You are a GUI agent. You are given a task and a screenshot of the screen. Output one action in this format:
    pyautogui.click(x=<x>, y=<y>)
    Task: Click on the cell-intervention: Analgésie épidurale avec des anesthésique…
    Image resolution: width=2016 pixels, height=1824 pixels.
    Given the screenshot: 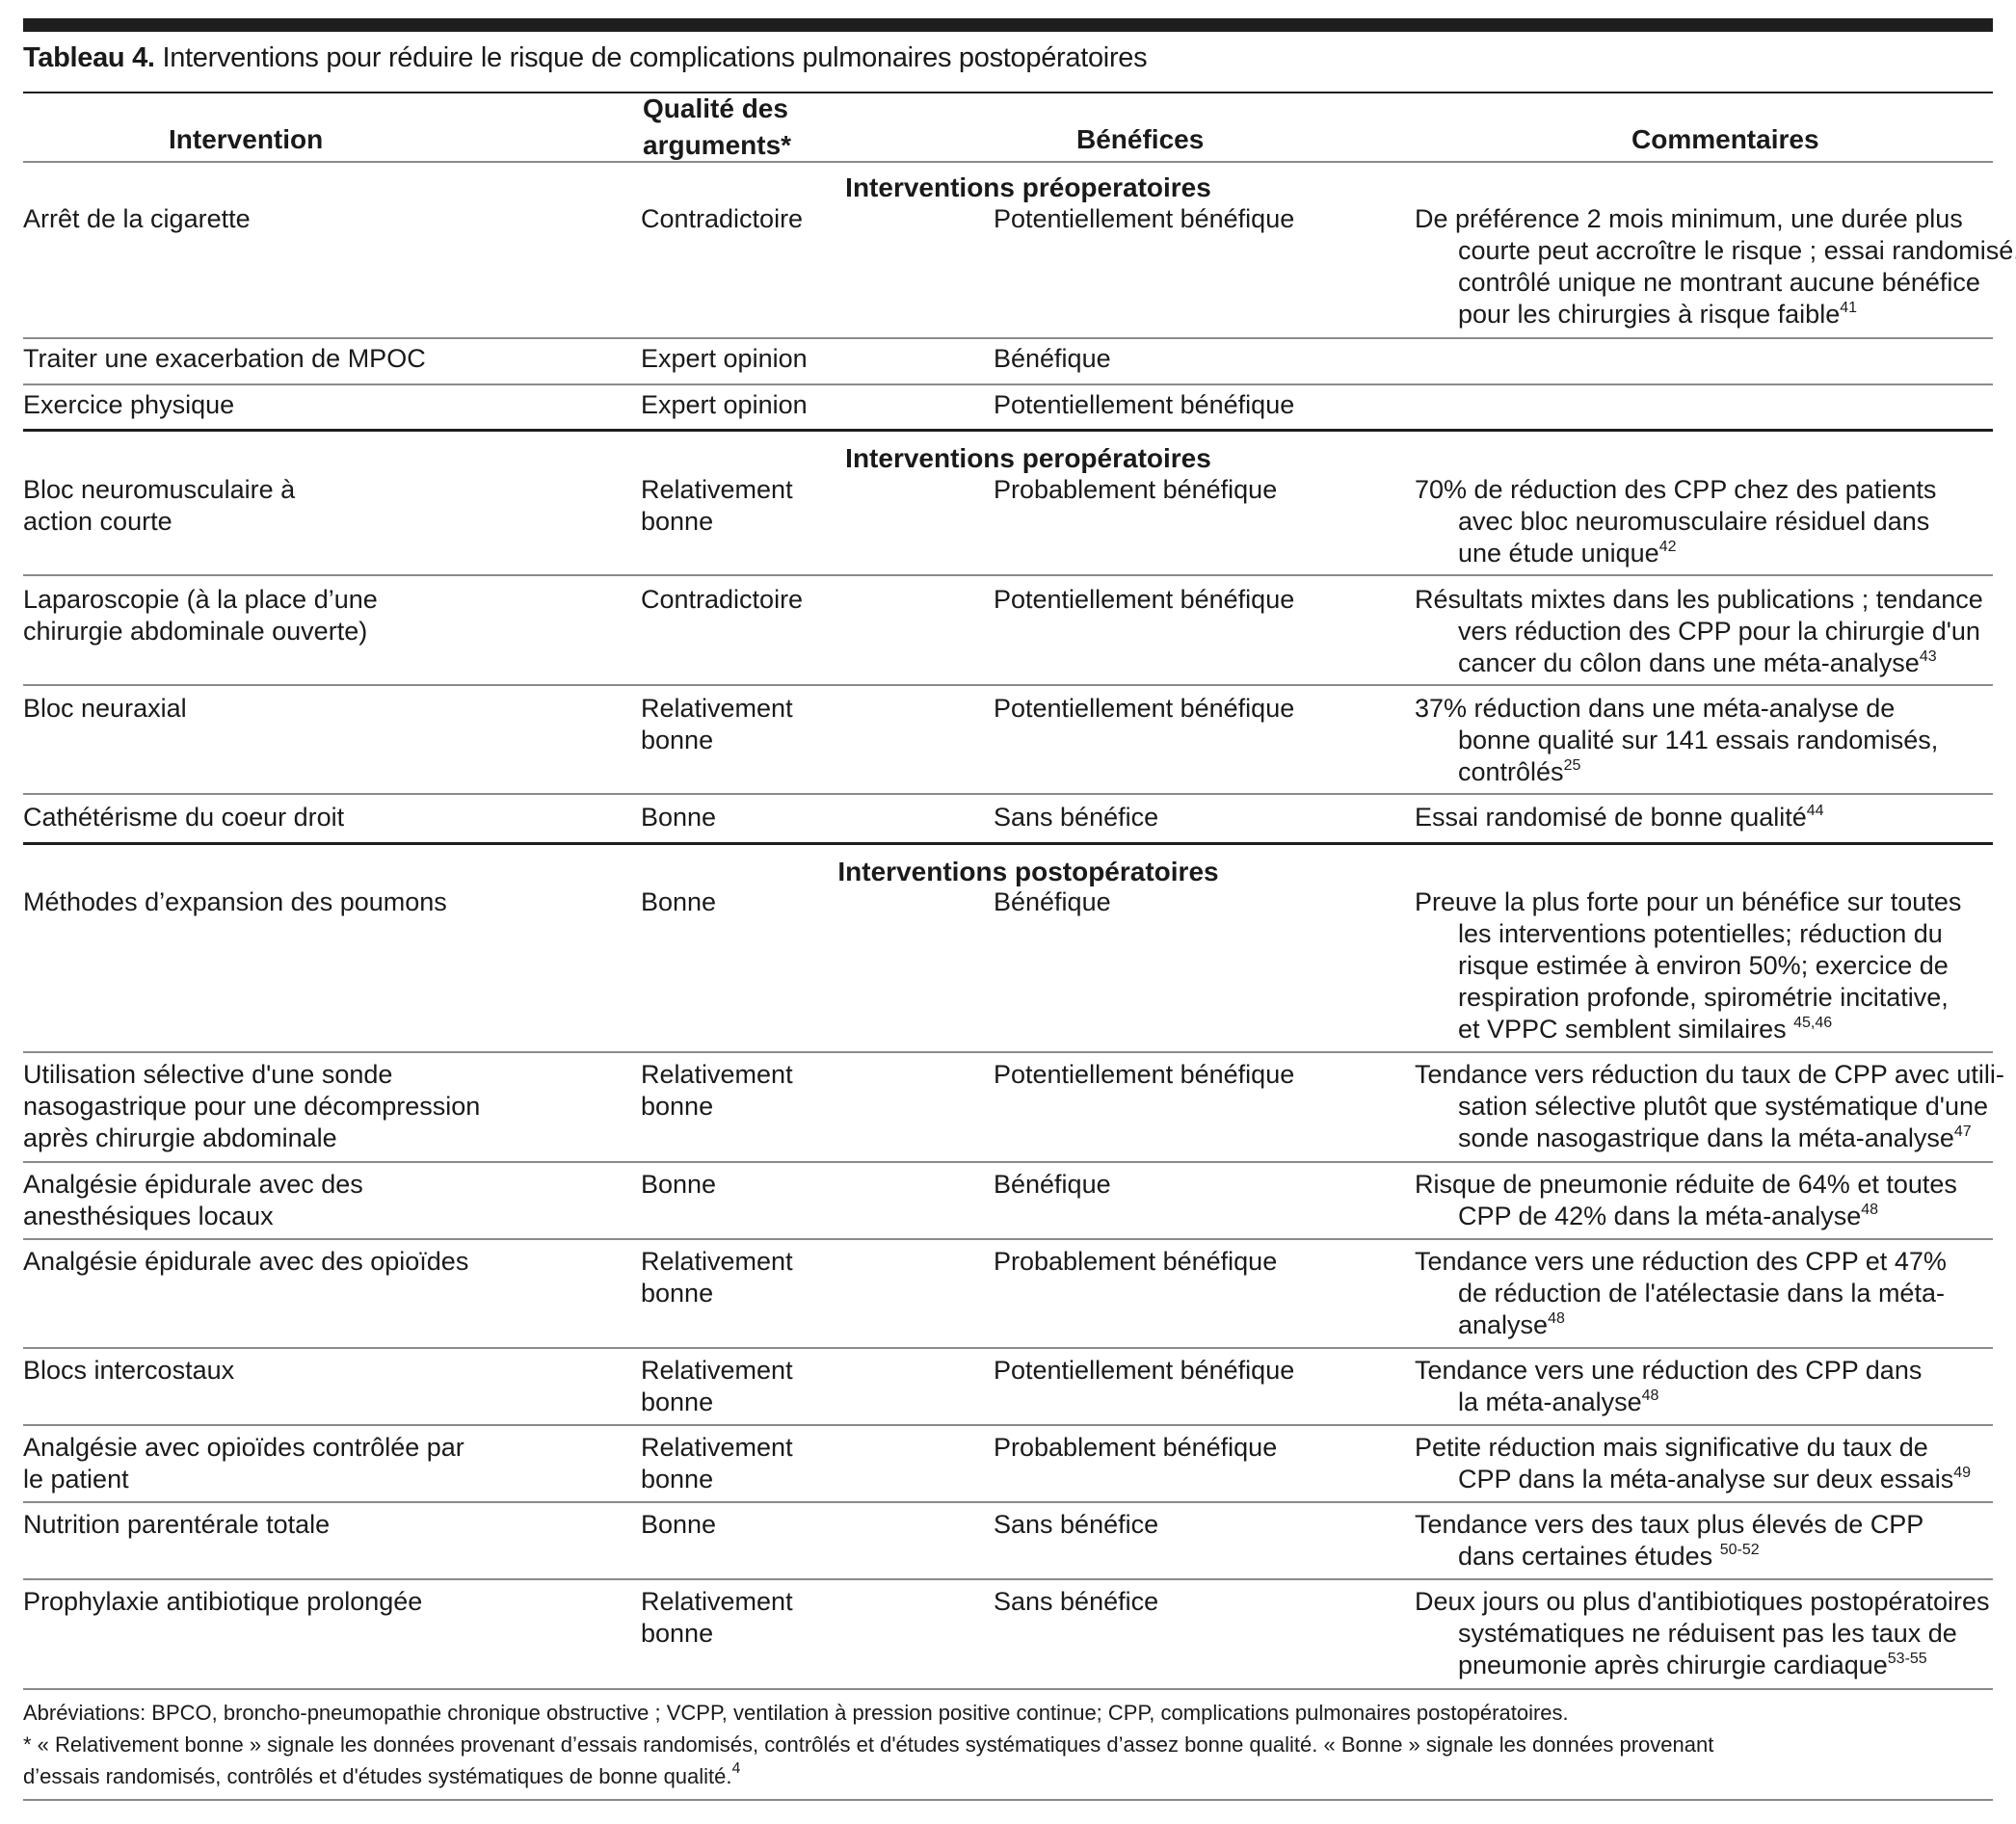 What is the action you would take?
    pyautogui.click(x=193, y=1200)
    